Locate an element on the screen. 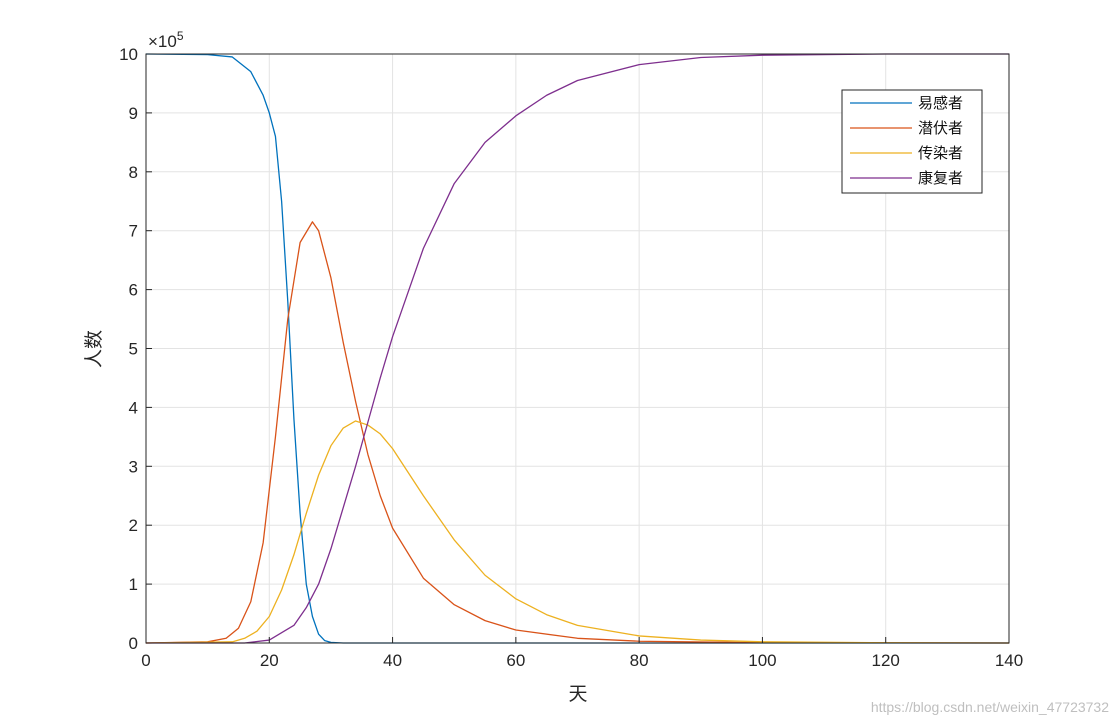 Image resolution: width=1117 pixels, height=723 pixels. legend-label-0: 易感者 is located at coordinates (940, 103).